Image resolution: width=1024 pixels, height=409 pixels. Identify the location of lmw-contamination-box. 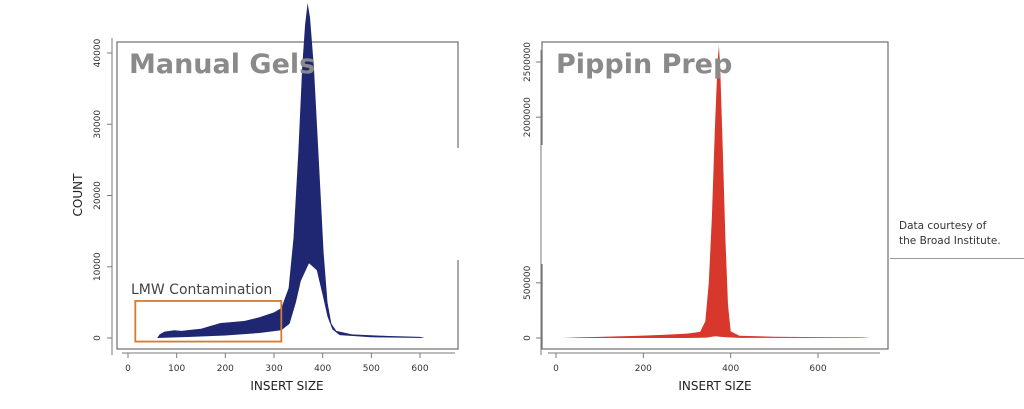
(208, 321).